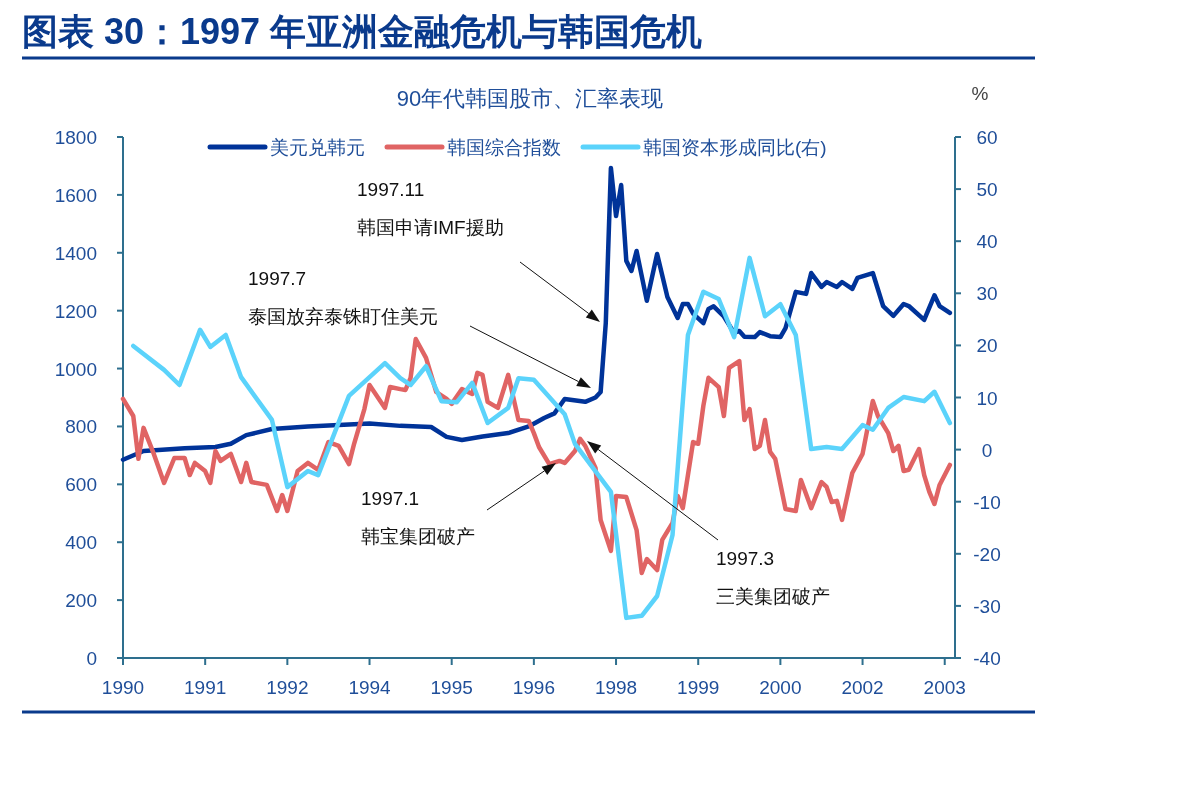  I want to click on x-tick-label: 1998, so click(616, 687).